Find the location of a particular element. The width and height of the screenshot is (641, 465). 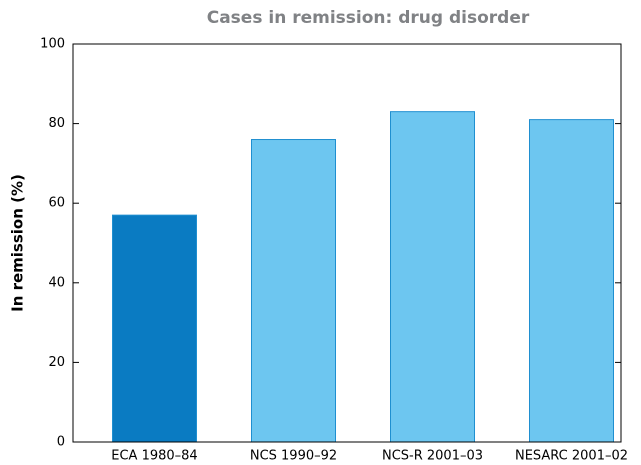

y-tick-label: 80 is located at coordinates (56, 123).